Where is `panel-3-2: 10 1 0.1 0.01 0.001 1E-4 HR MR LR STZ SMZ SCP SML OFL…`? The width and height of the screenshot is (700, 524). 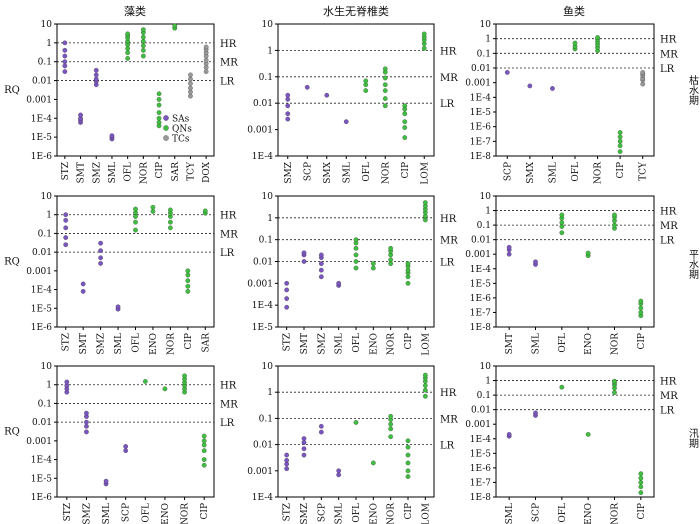
panel-3-2: 10 1 0.1 0.01 0.001 1E-4 HR MR LR STZ SMZ SCP SML OFL… is located at coordinates (352, 443).